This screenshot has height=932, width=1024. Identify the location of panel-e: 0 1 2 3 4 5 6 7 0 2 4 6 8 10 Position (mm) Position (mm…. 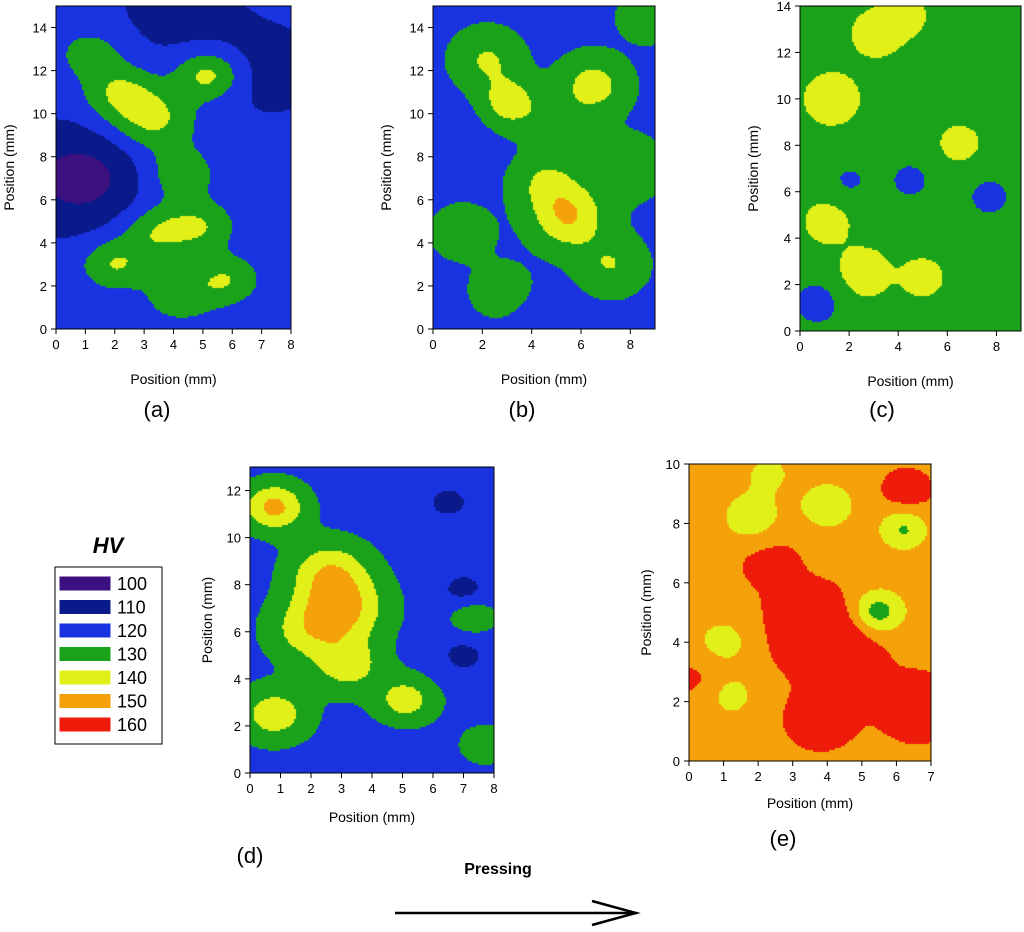
(786, 654).